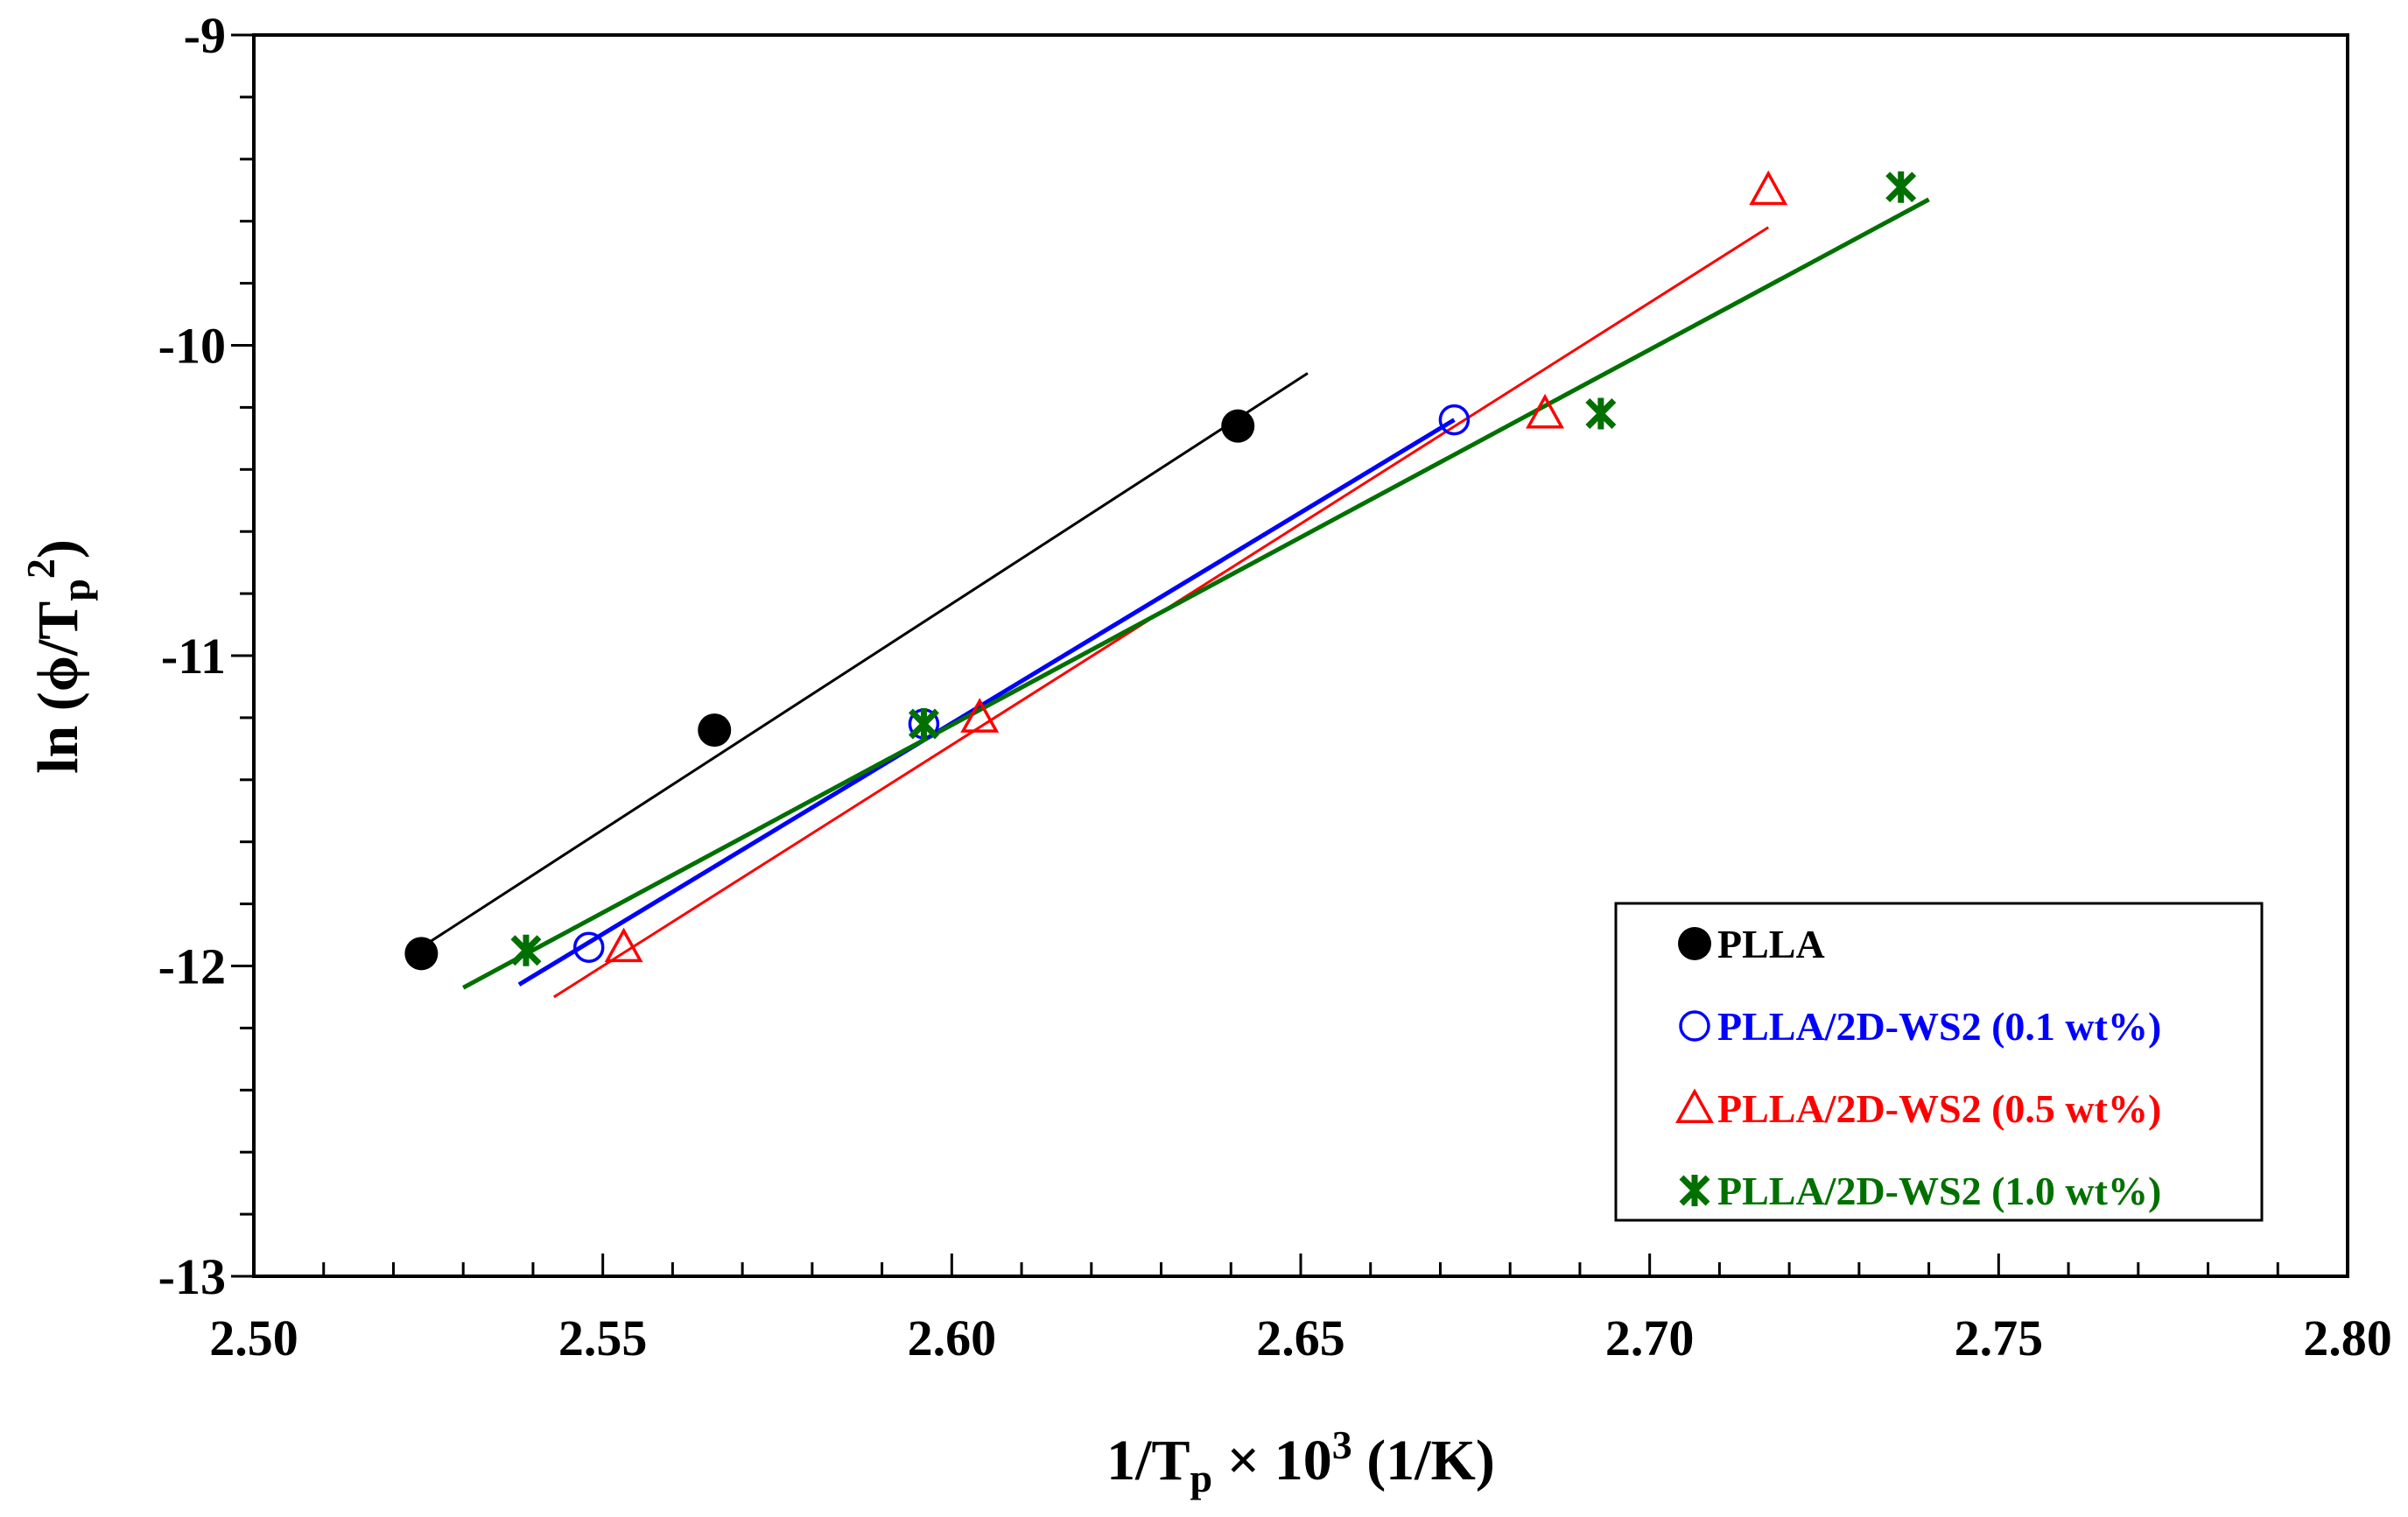 This screenshot has width=2408, height=1517. What do you see at coordinates (75, 590) in the screenshot?
I see `y-axis-title-subscript: p` at bounding box center [75, 590].